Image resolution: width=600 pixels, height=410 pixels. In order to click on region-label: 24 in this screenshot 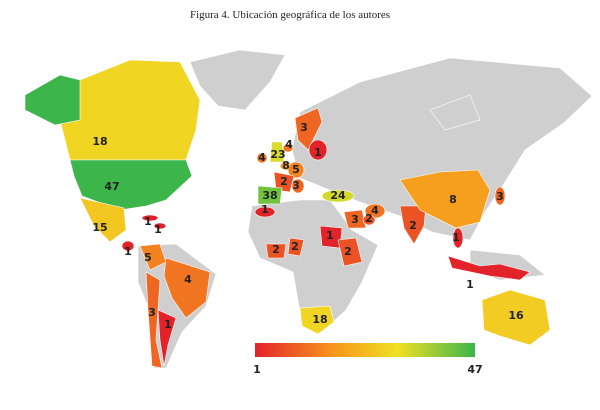, I will do `click(338, 195)`.